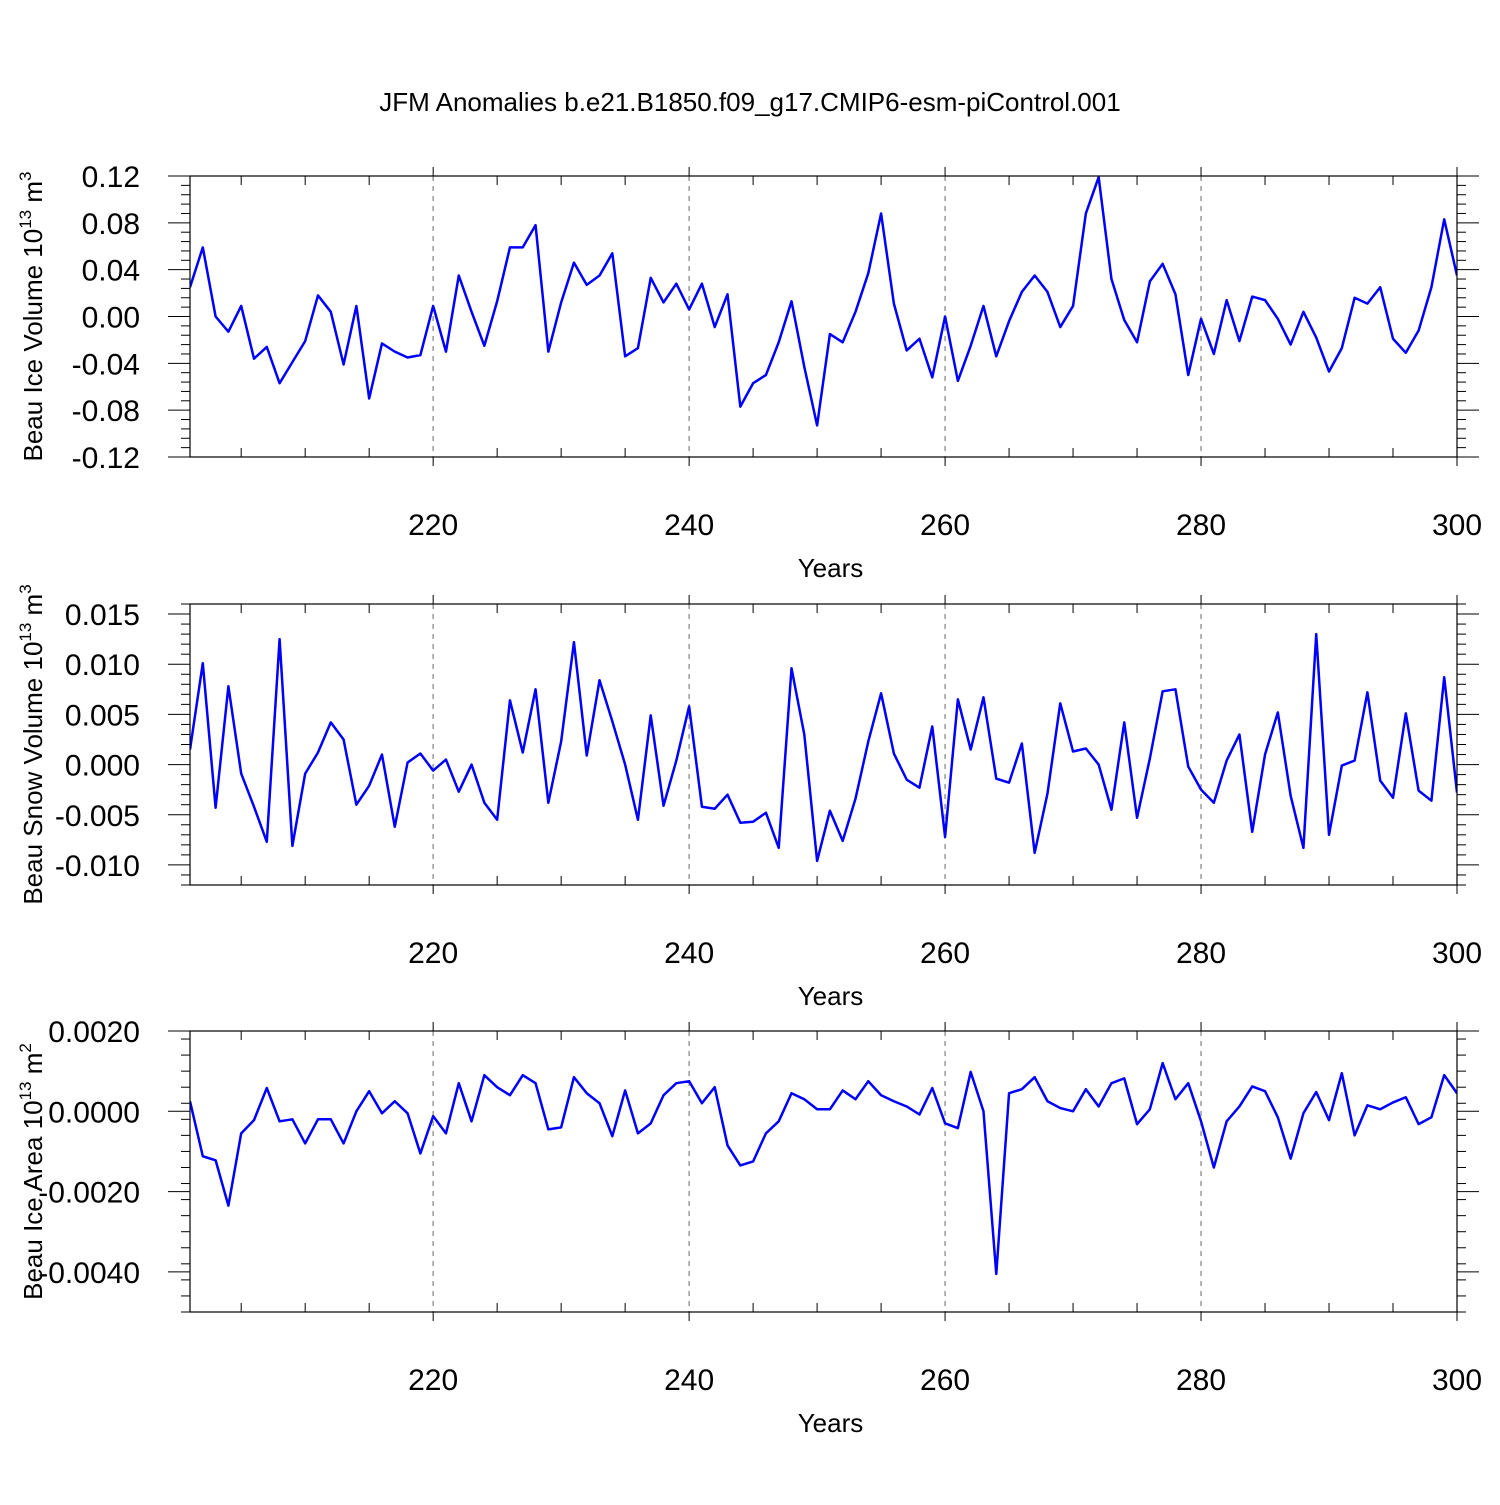 This screenshot has height=1505, width=1500. I want to click on panel1-xtick-label-260: 260, so click(945, 525).